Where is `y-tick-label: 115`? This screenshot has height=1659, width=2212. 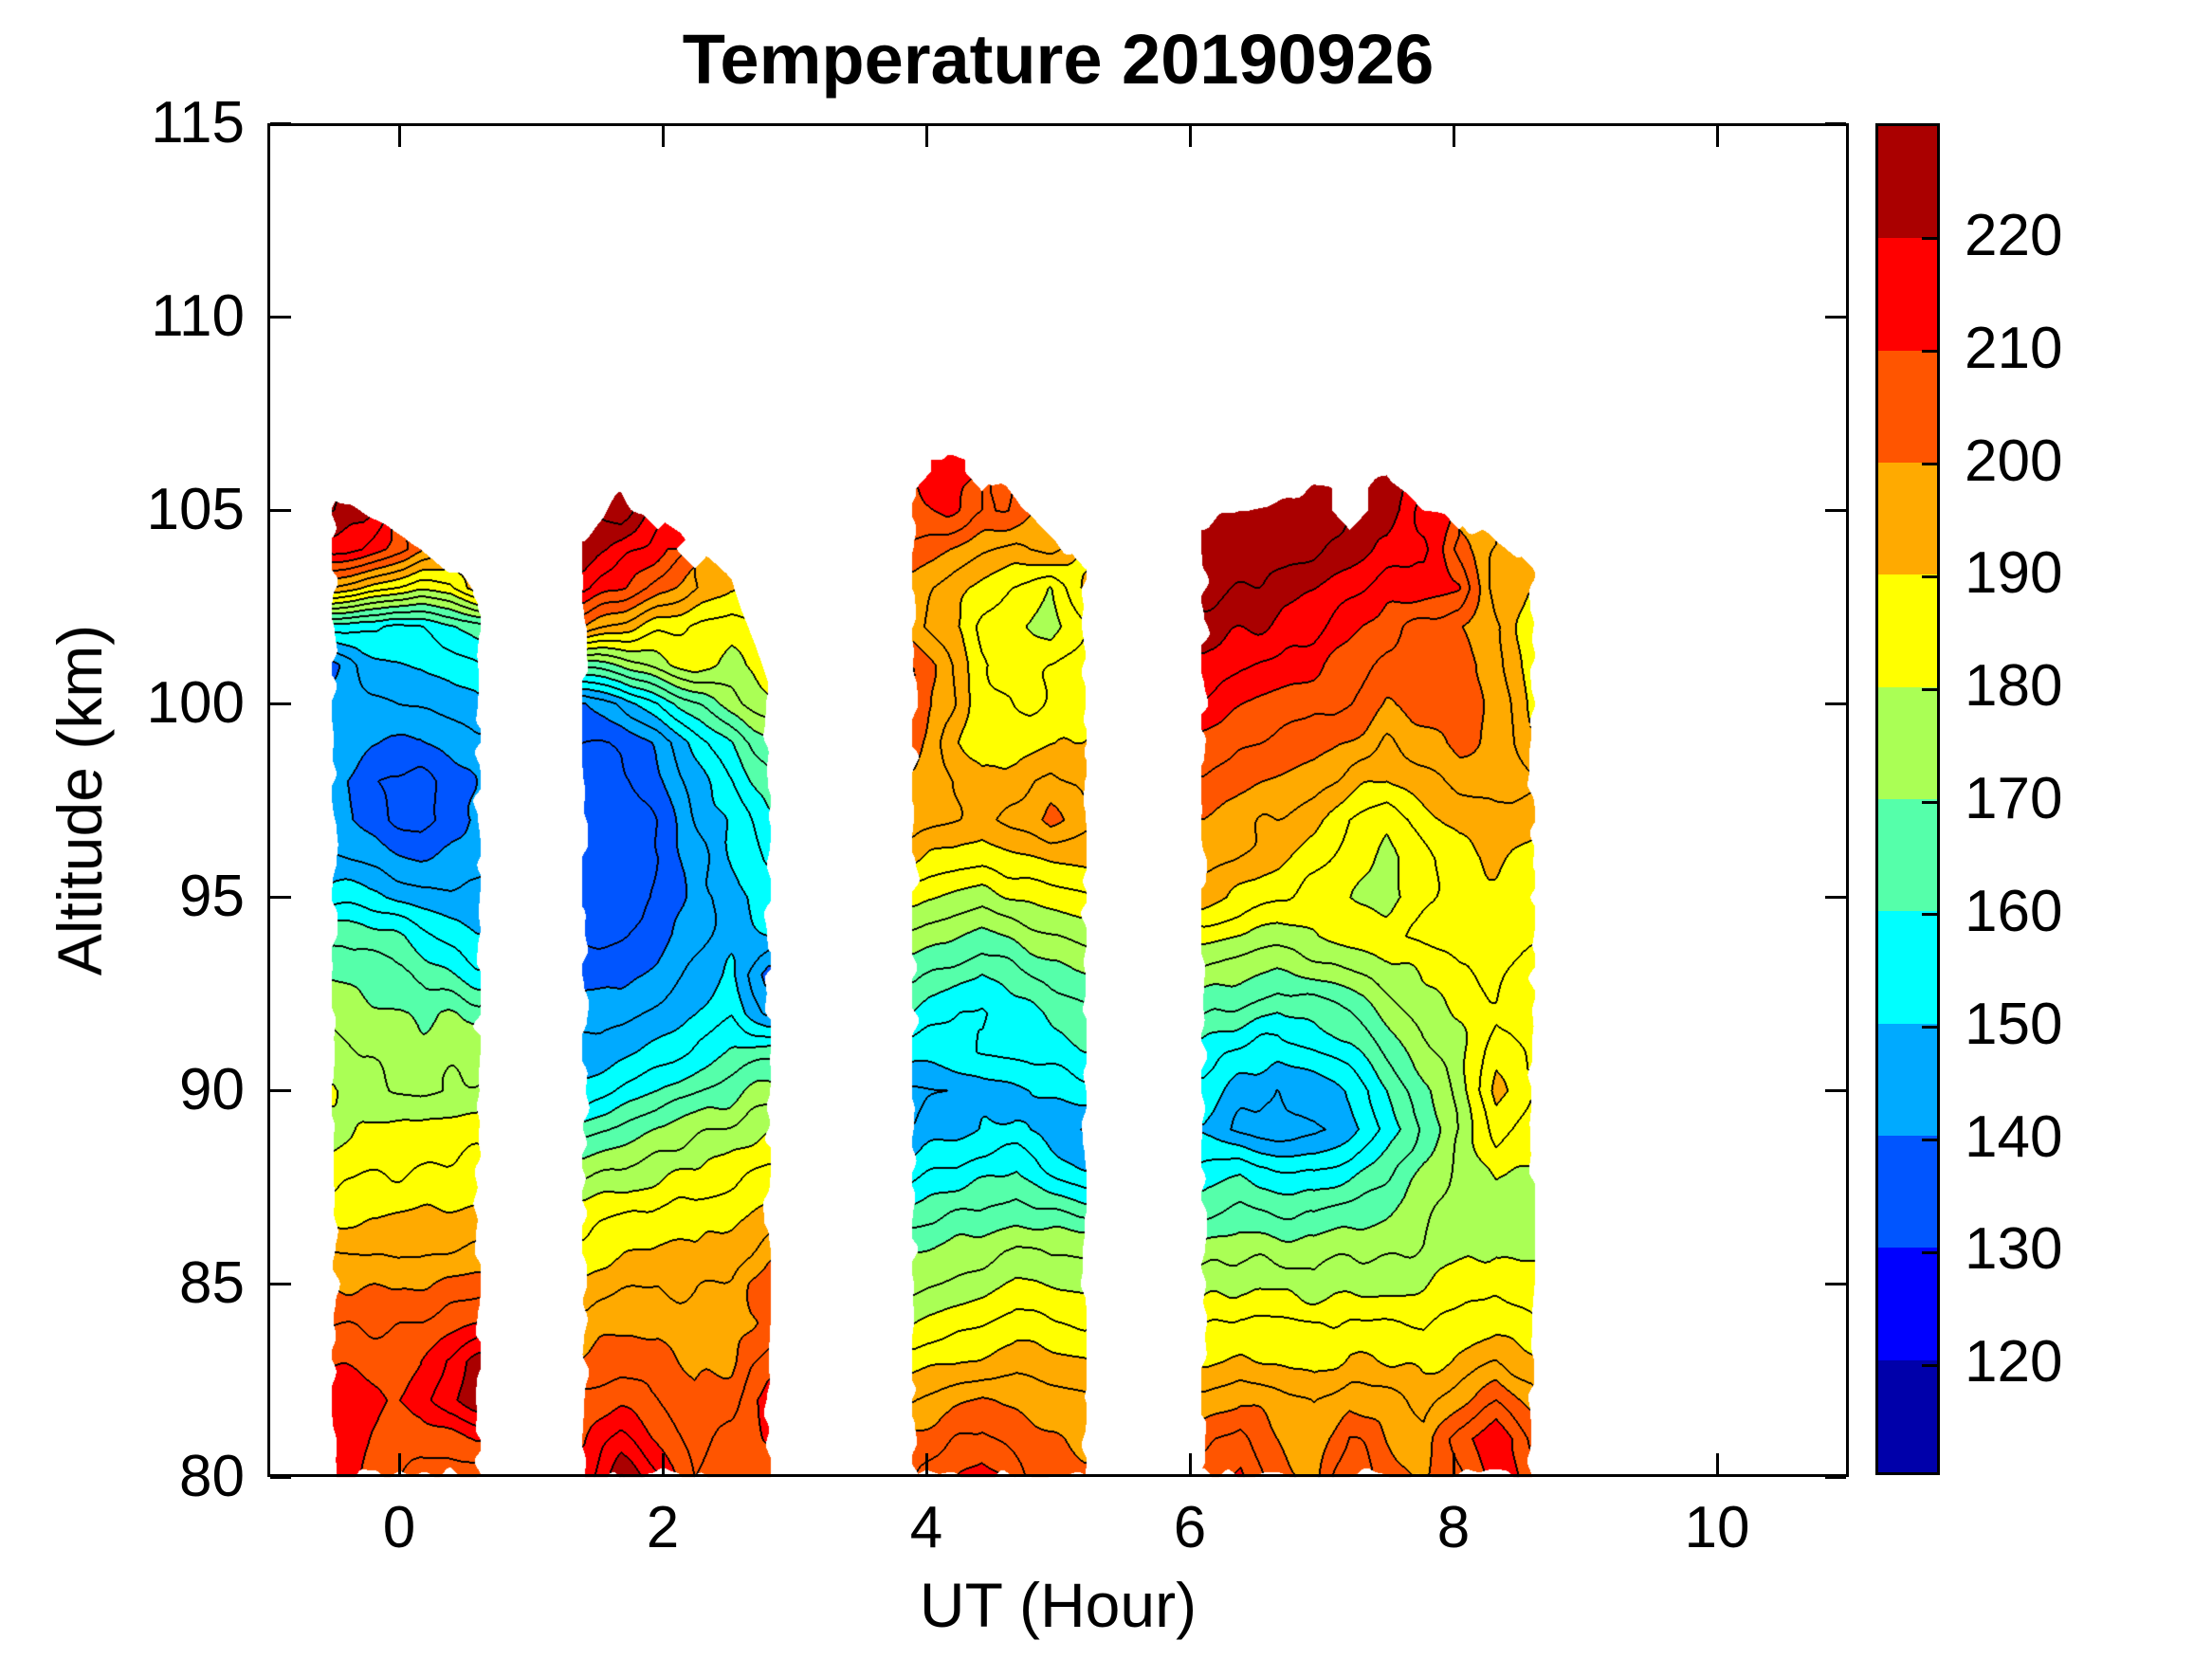 y-tick-label: 115 is located at coordinates (198, 122).